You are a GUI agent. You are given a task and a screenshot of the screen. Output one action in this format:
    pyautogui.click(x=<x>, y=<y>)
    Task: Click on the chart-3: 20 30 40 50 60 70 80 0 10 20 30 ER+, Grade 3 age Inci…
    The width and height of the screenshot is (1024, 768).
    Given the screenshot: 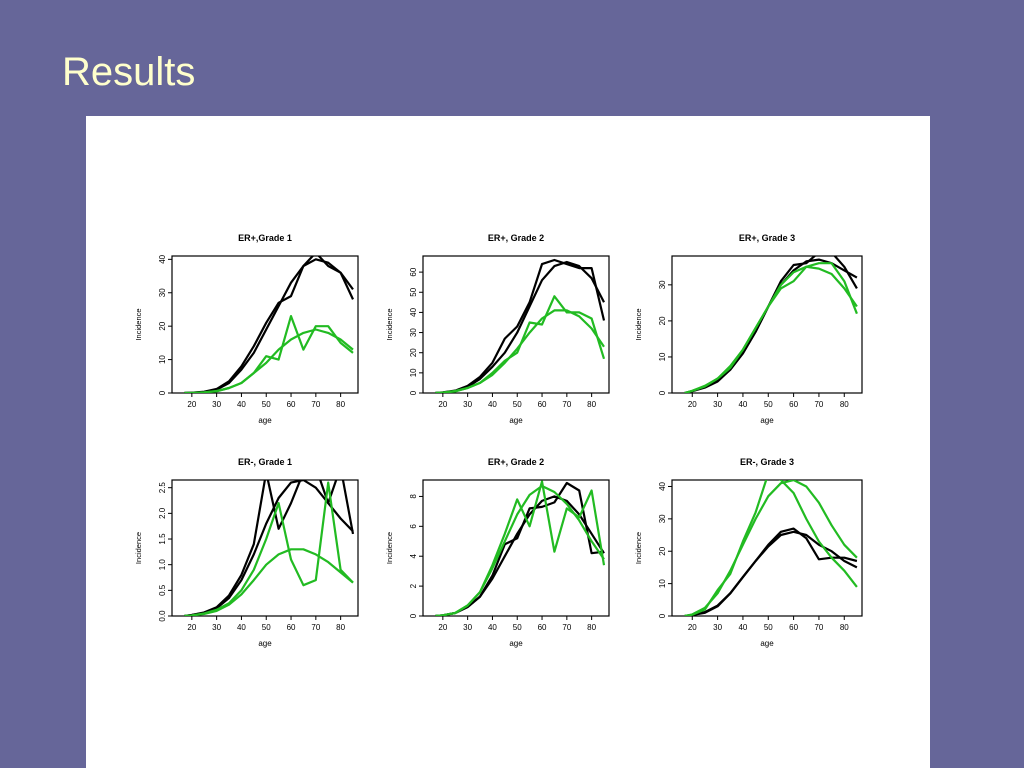 What is the action you would take?
    pyautogui.click(x=748, y=329)
    